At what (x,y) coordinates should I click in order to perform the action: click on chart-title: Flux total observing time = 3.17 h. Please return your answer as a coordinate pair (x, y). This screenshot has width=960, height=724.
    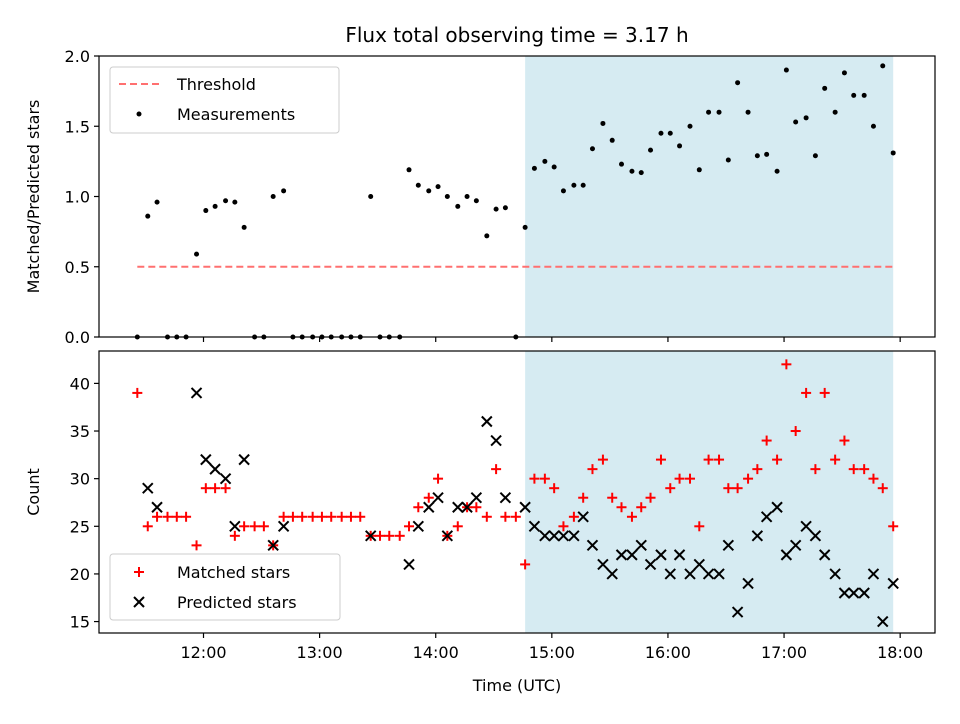
    Looking at the image, I should click on (516, 35).